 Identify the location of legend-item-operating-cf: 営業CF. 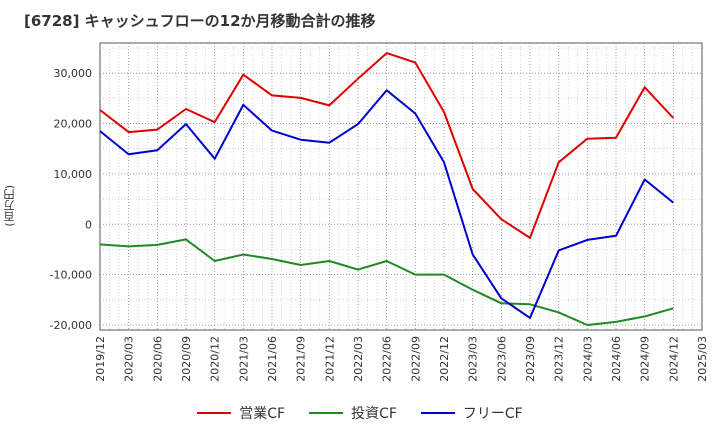
(241, 413).